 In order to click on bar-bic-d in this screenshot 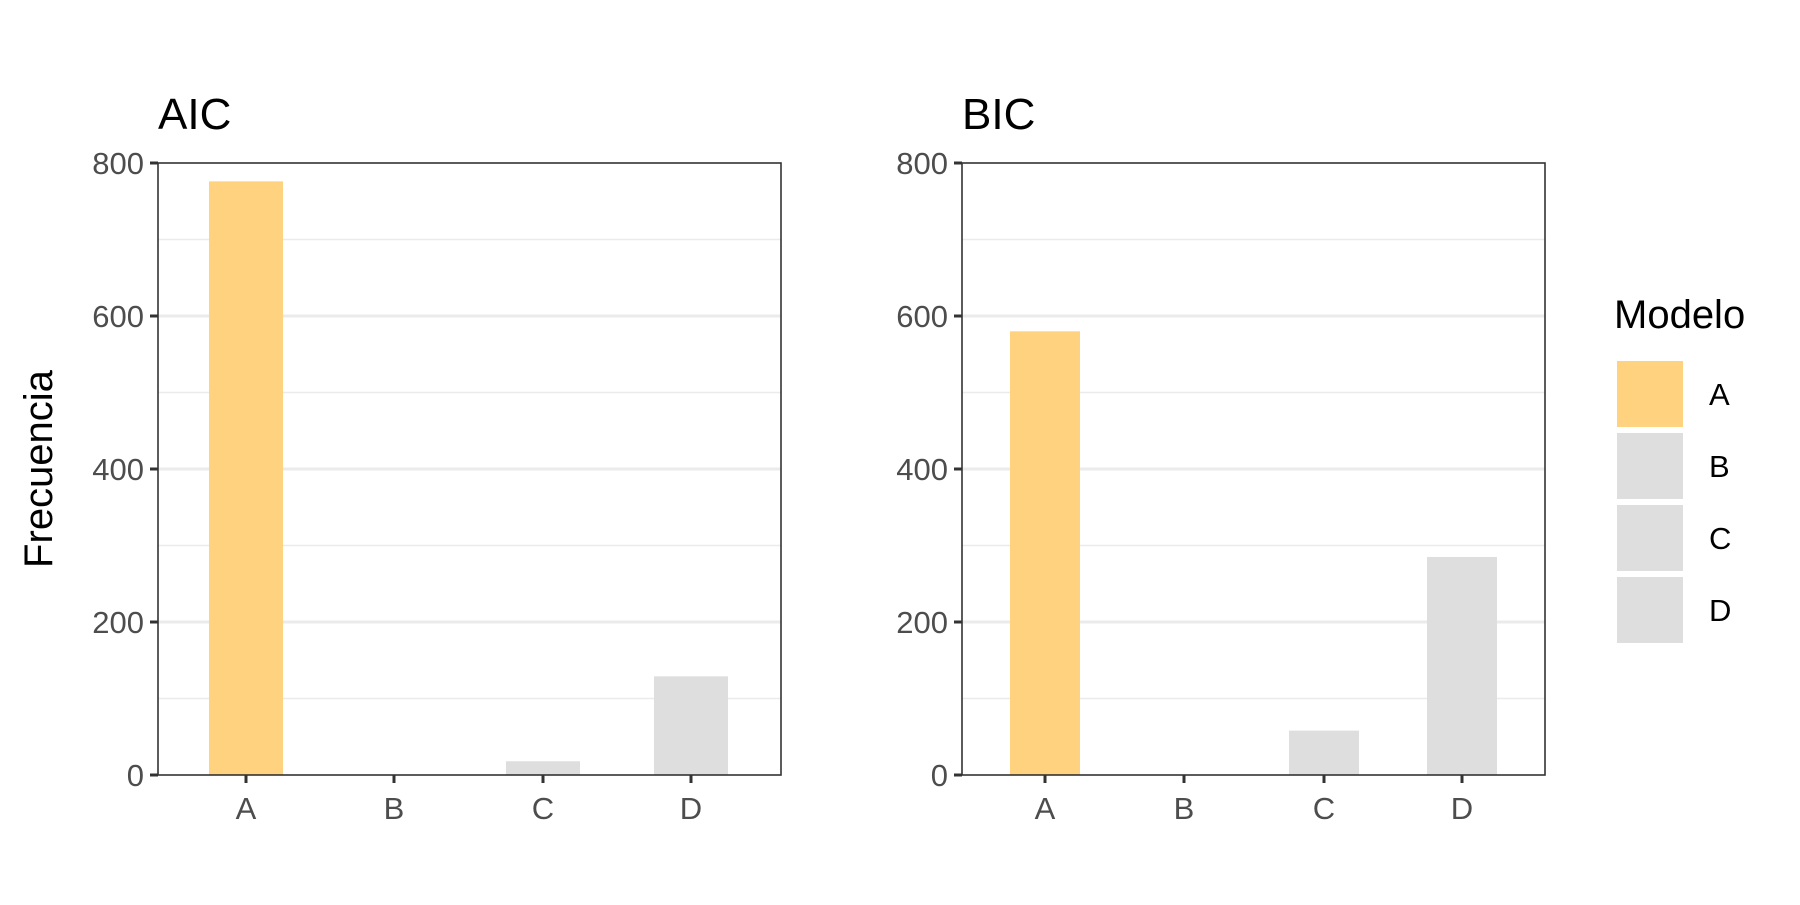, I will do `click(1462, 665)`.